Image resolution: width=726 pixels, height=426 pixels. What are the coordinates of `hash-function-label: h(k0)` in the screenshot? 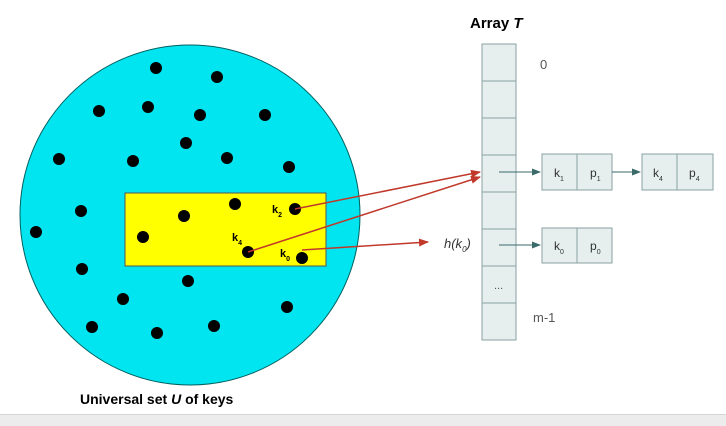 It's located at (457, 245).